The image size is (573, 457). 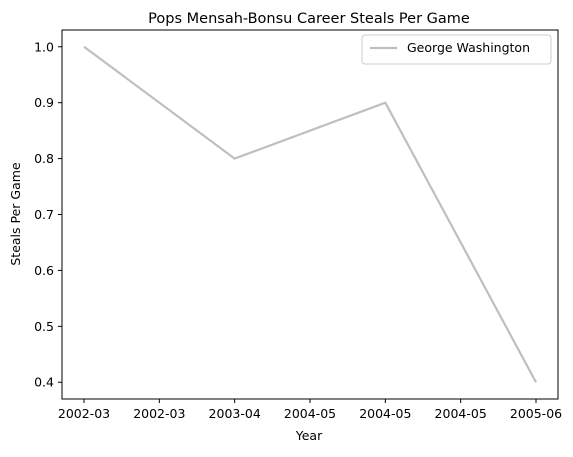 What do you see at coordinates (309, 435) in the screenshot?
I see `x-axis-label: Year` at bounding box center [309, 435].